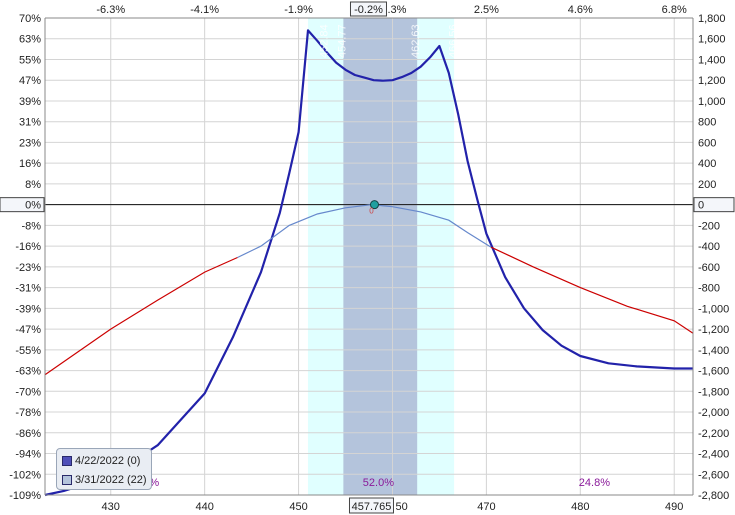 This screenshot has height=515, width=735. What do you see at coordinates (110, 10) in the screenshot?
I see `top-tick-label-0: -6.3%` at bounding box center [110, 10].